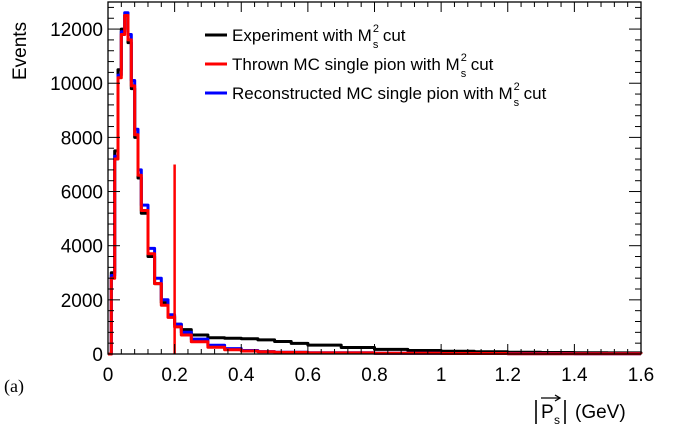 The height and width of the screenshot is (429, 691). I want to click on legend-sub-3: s, so click(517, 103).